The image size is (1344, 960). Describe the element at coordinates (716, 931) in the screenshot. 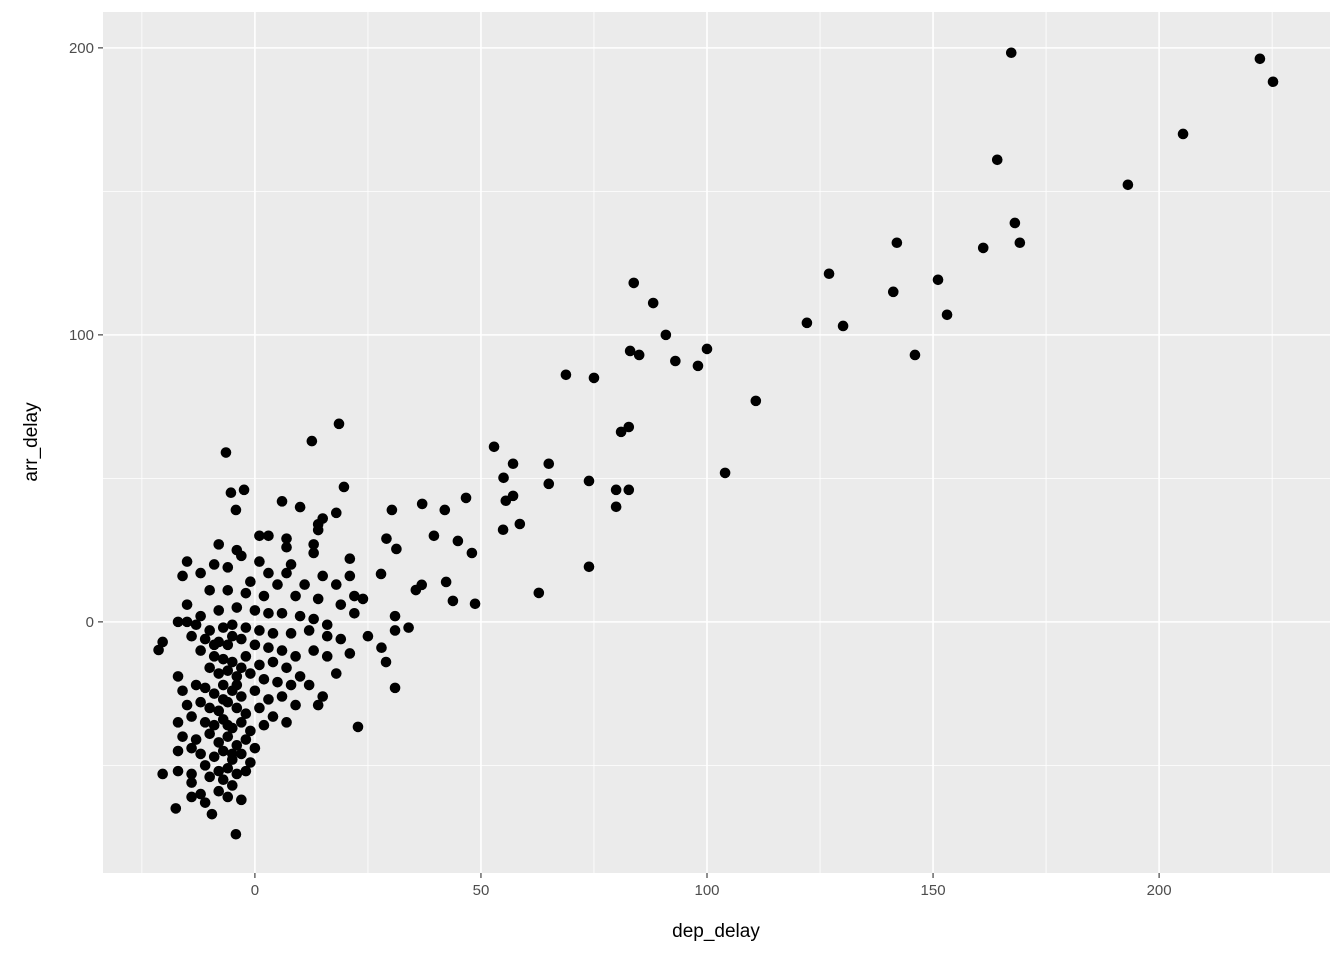

I see `x-axis-title: dep_delay` at that location.